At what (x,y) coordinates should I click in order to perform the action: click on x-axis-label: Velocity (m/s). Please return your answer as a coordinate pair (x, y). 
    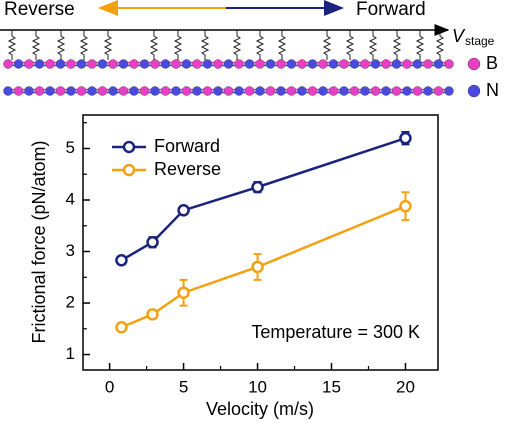
    Looking at the image, I should click on (260, 409).